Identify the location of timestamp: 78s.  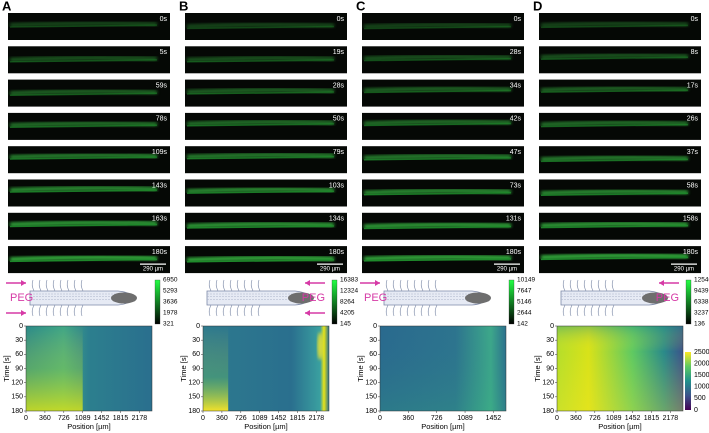
(162, 119).